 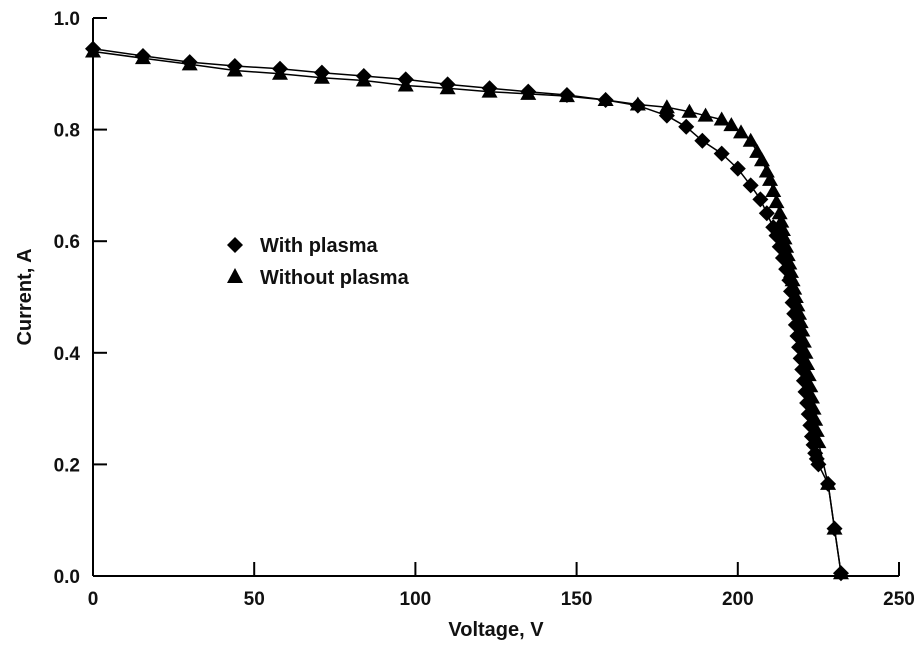 What do you see at coordinates (67, 131) in the screenshot?
I see `y-tick-label: 0.8` at bounding box center [67, 131].